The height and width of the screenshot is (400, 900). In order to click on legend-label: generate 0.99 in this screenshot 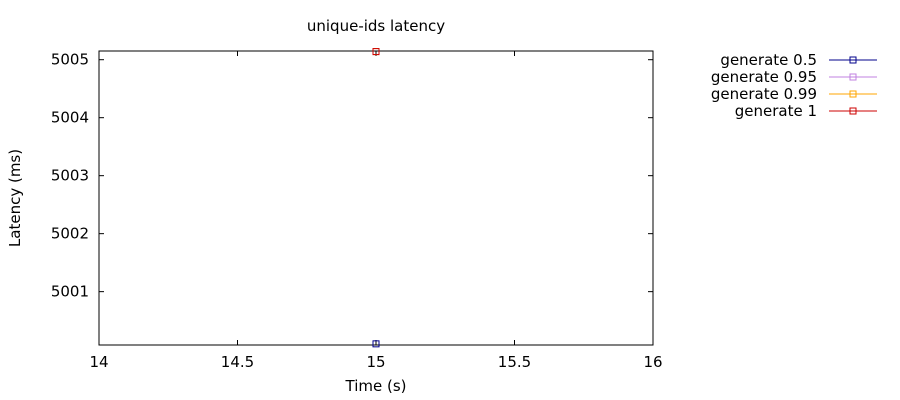, I will do `click(764, 94)`.